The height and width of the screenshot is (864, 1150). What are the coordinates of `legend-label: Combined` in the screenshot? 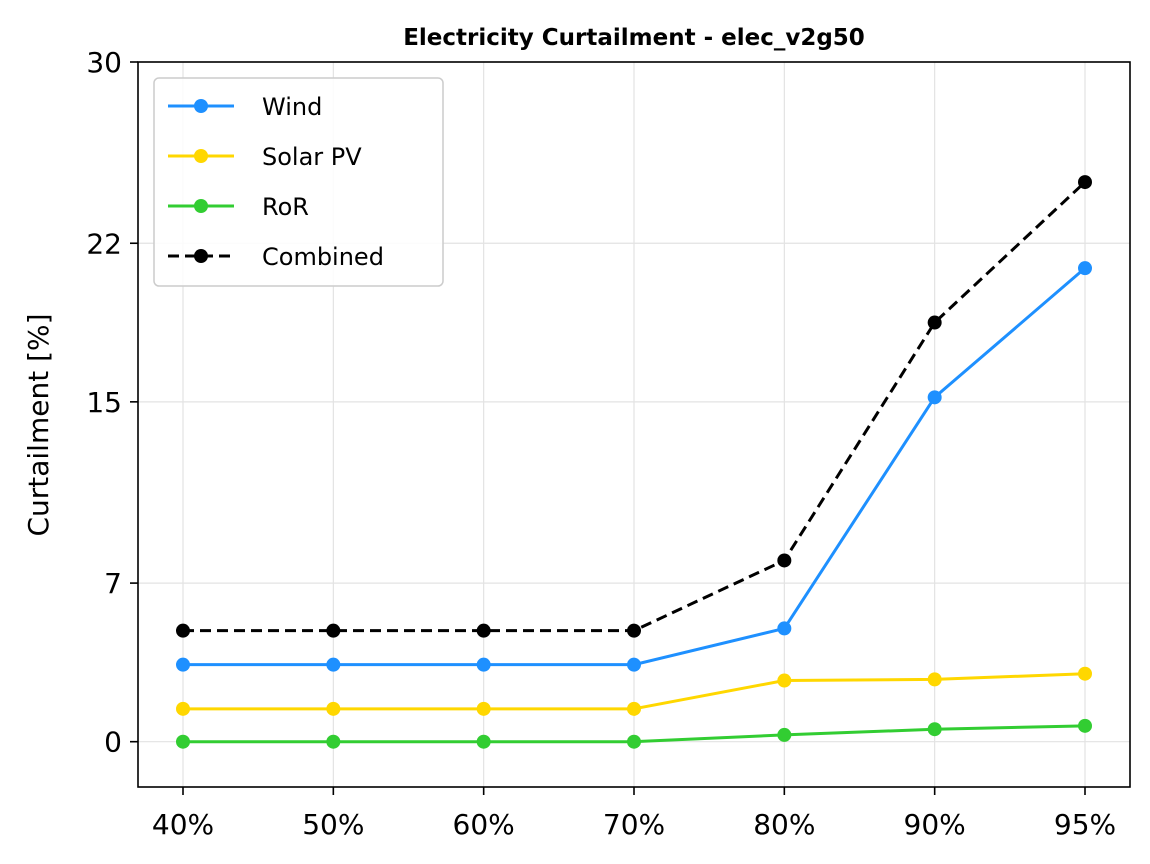 It's located at (323, 257).